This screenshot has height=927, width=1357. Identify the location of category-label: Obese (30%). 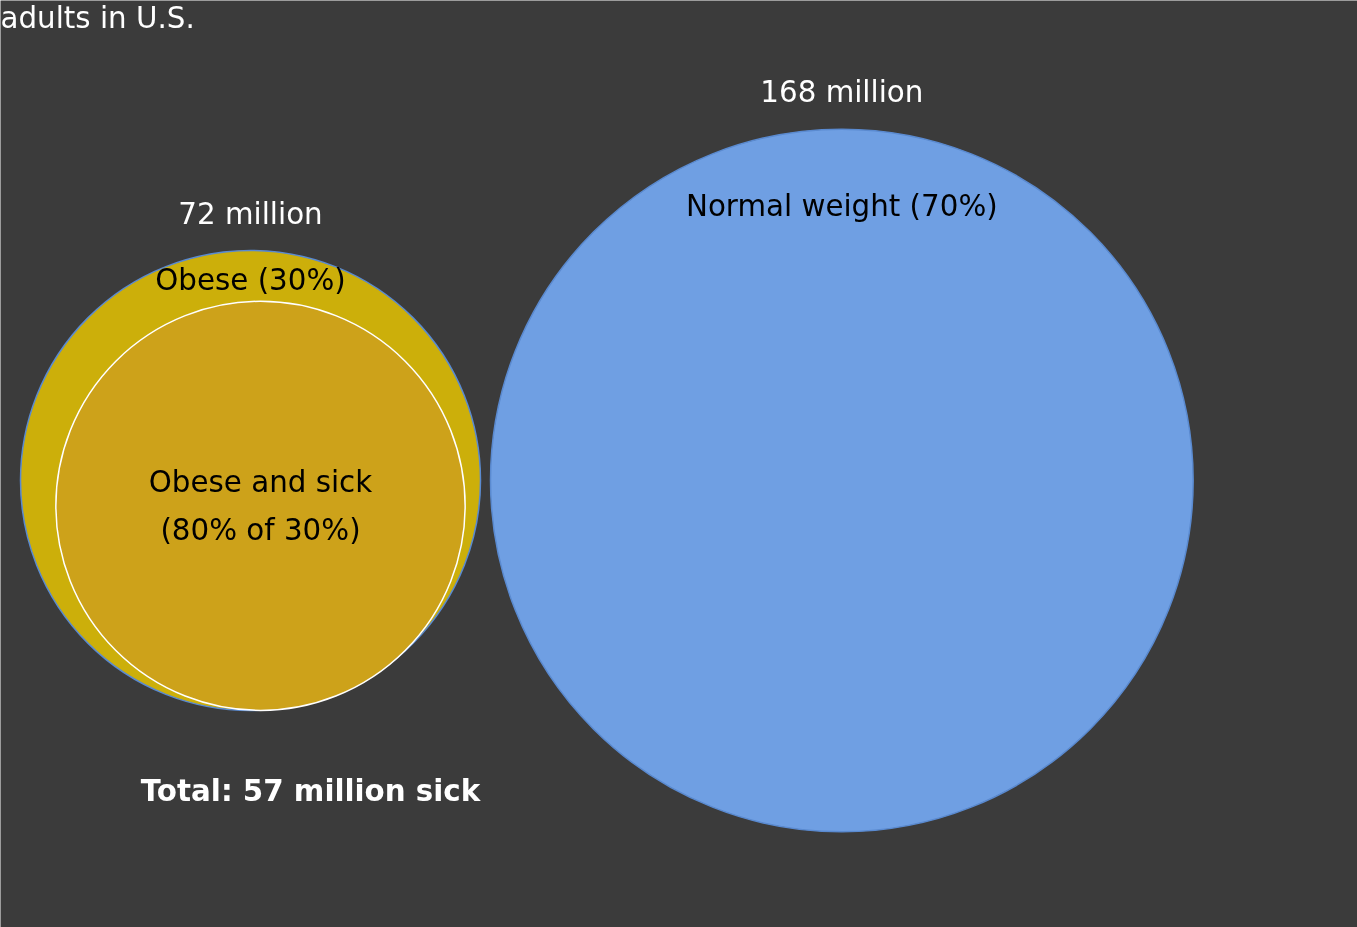
(250, 279).